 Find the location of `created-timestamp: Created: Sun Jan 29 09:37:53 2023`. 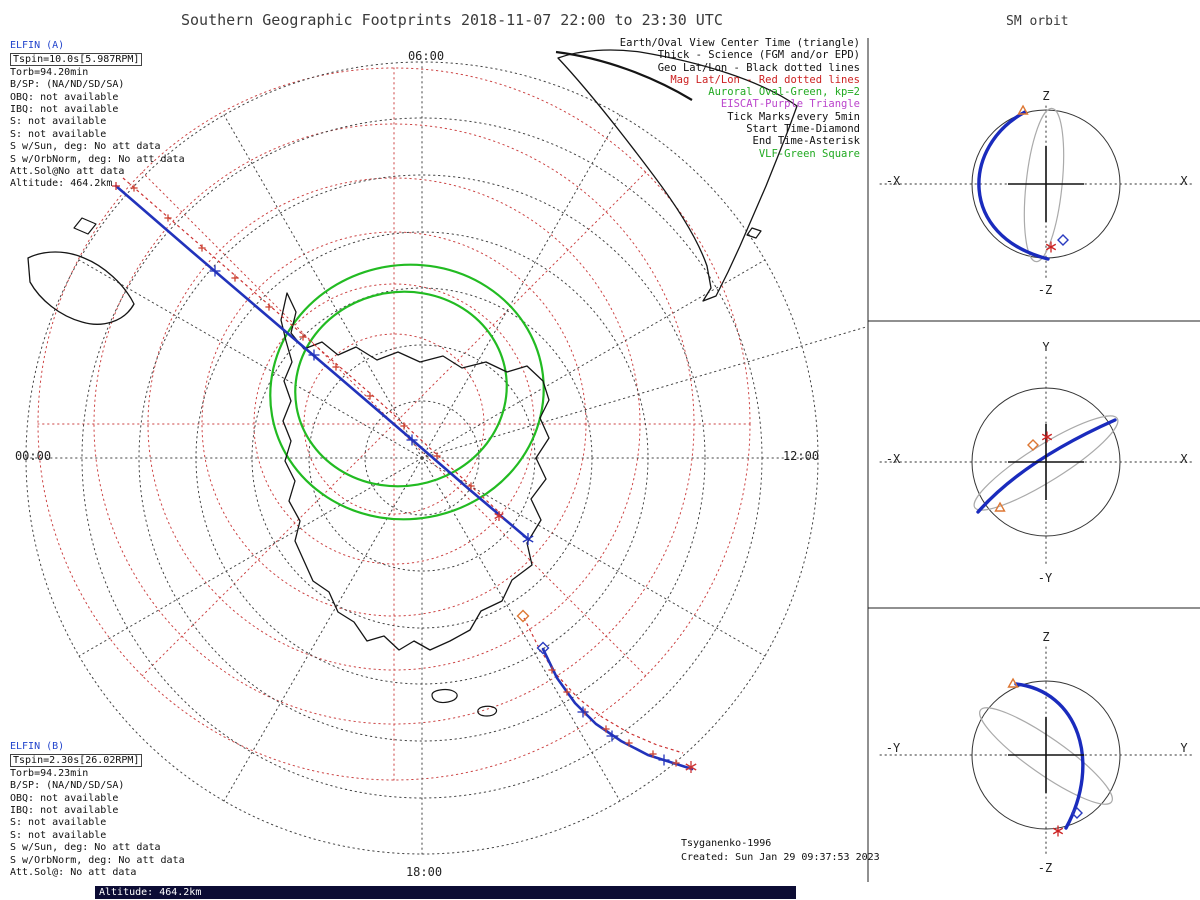

created-timestamp: Created: Sun Jan 29 09:37:53 2023 is located at coordinates (780, 857).